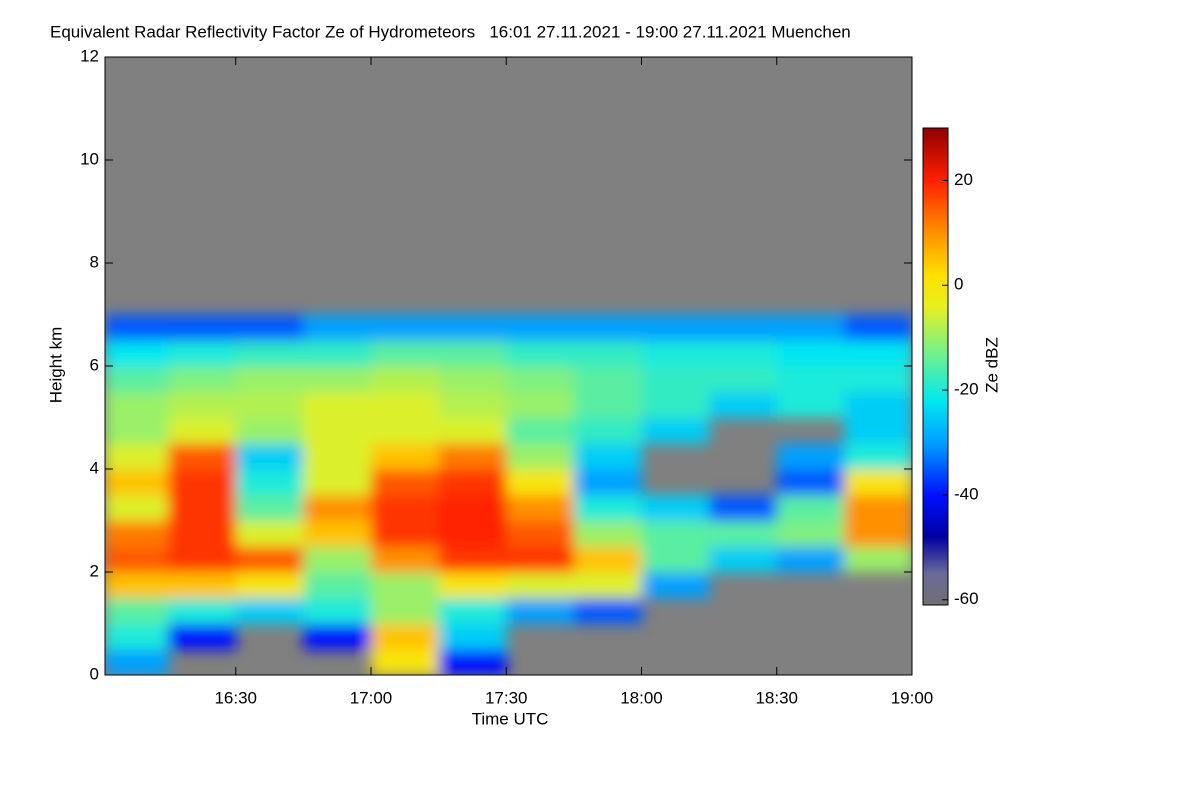 Image resolution: width=1200 pixels, height=800 pixels. I want to click on colorbar-tick-label: -40, so click(966, 493).